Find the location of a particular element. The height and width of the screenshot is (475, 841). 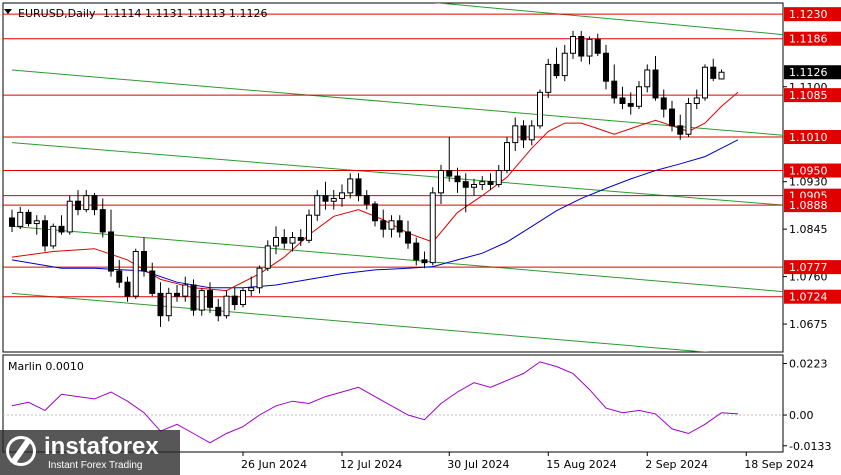

oscillator-label: Marlin 0.0010 is located at coordinates (46, 366).